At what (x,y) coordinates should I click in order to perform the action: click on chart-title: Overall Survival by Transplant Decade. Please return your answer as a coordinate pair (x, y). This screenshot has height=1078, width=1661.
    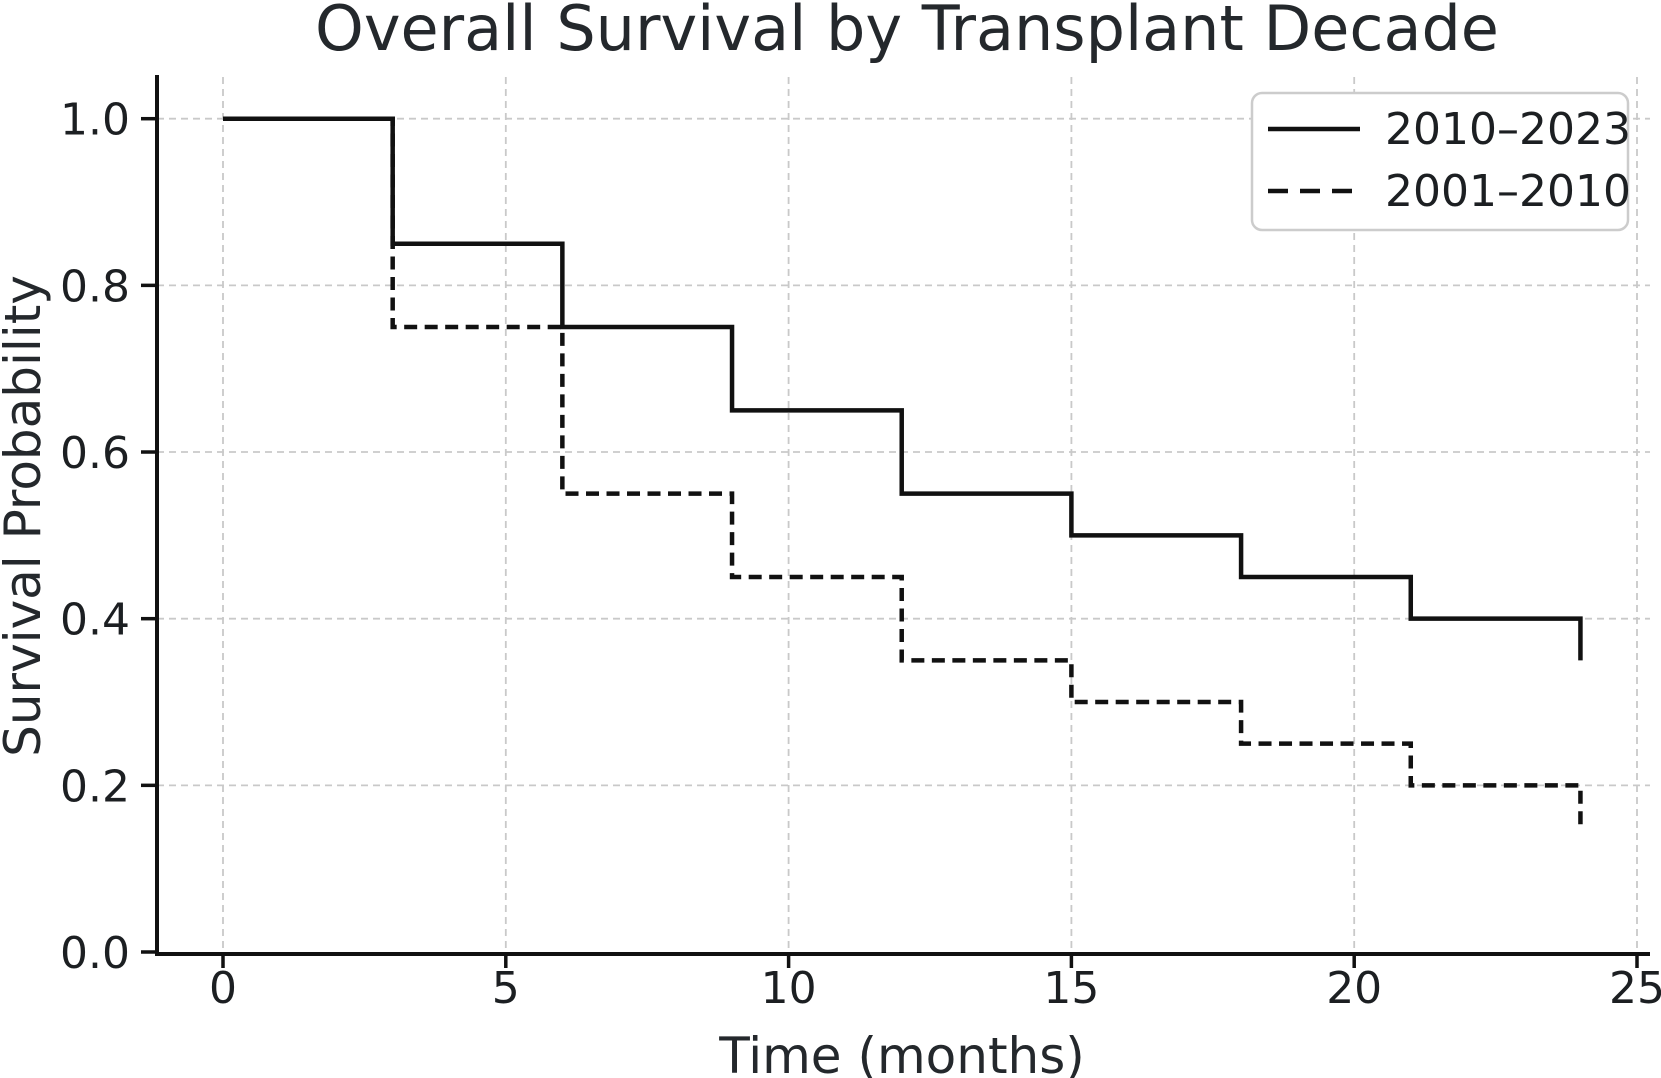
    Looking at the image, I should click on (907, 32).